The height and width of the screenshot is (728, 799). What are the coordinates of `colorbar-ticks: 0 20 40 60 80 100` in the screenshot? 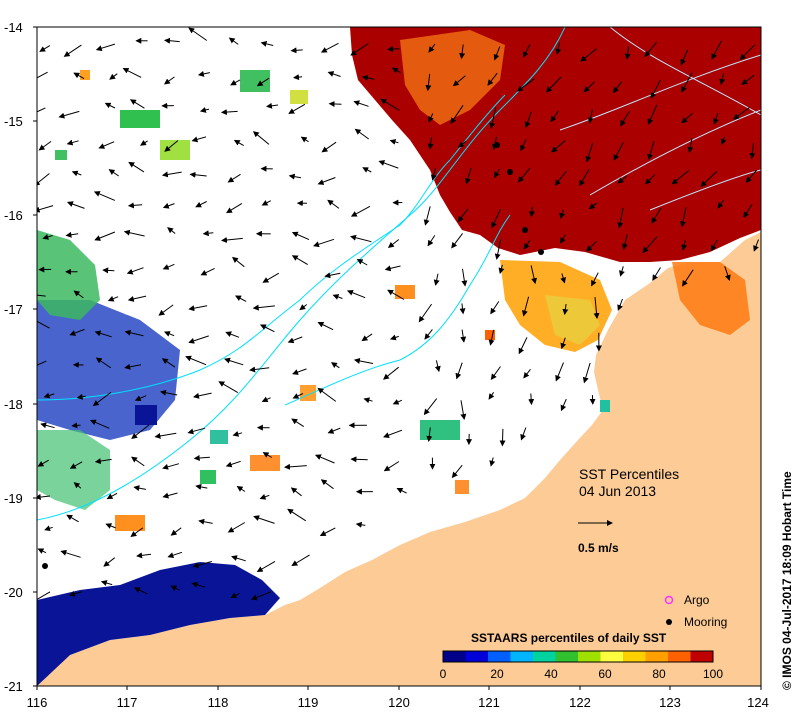 It's located at (582, 674).